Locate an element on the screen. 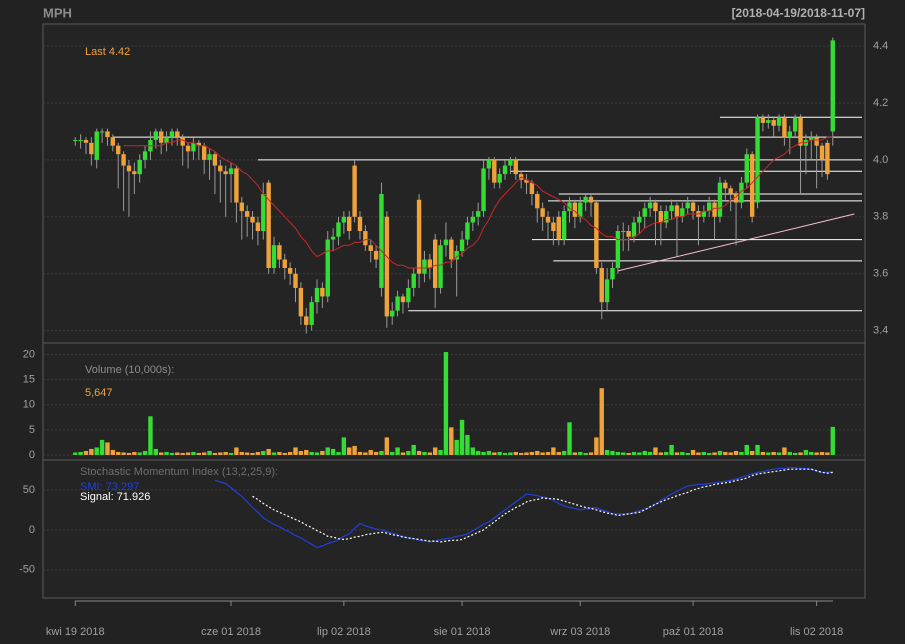 The width and height of the screenshot is (905, 644). x-tick-label: wrz 03 2018 is located at coordinates (579, 632).